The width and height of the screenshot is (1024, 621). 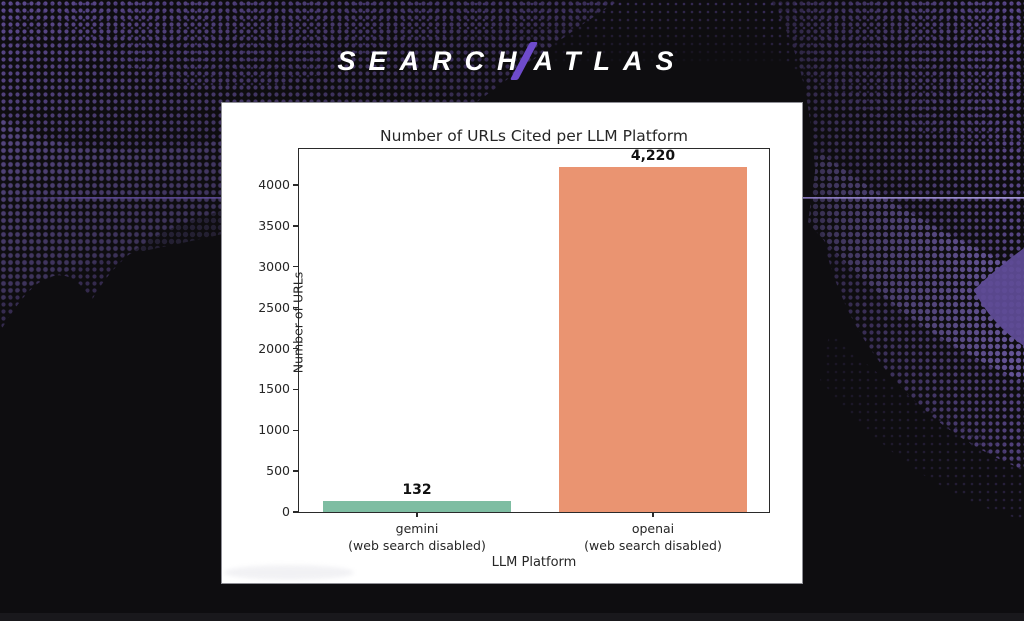 I want to click on logo-word-atlas: ATLAS, so click(x=610, y=61).